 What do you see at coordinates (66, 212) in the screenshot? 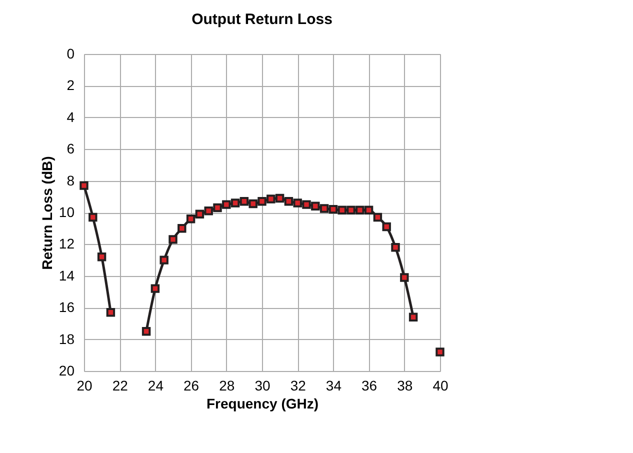
I see `y-tick-label: 10` at bounding box center [66, 212].